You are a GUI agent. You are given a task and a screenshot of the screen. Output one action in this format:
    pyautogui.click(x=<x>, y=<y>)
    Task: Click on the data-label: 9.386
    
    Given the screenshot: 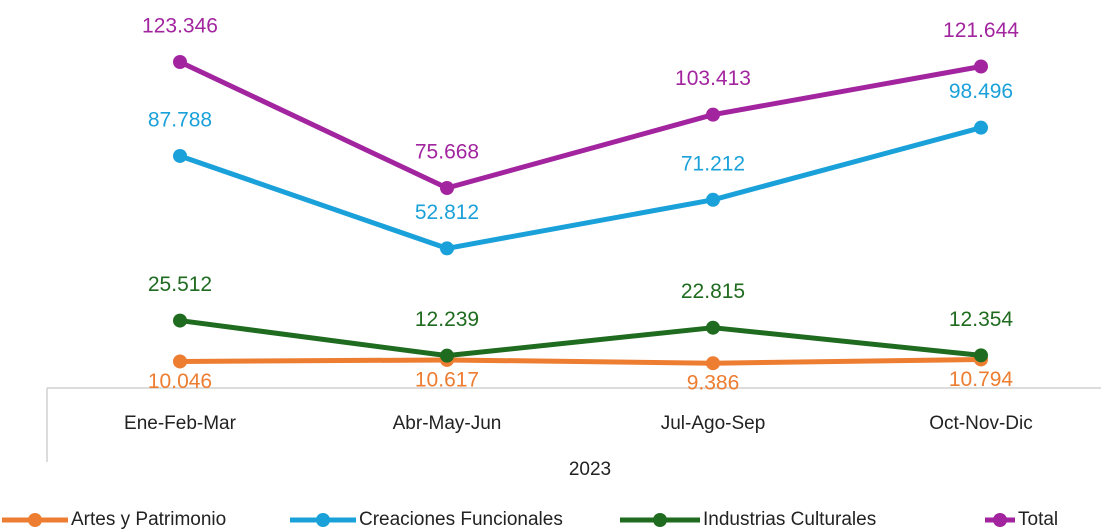 What is the action you would take?
    pyautogui.click(x=713, y=383)
    